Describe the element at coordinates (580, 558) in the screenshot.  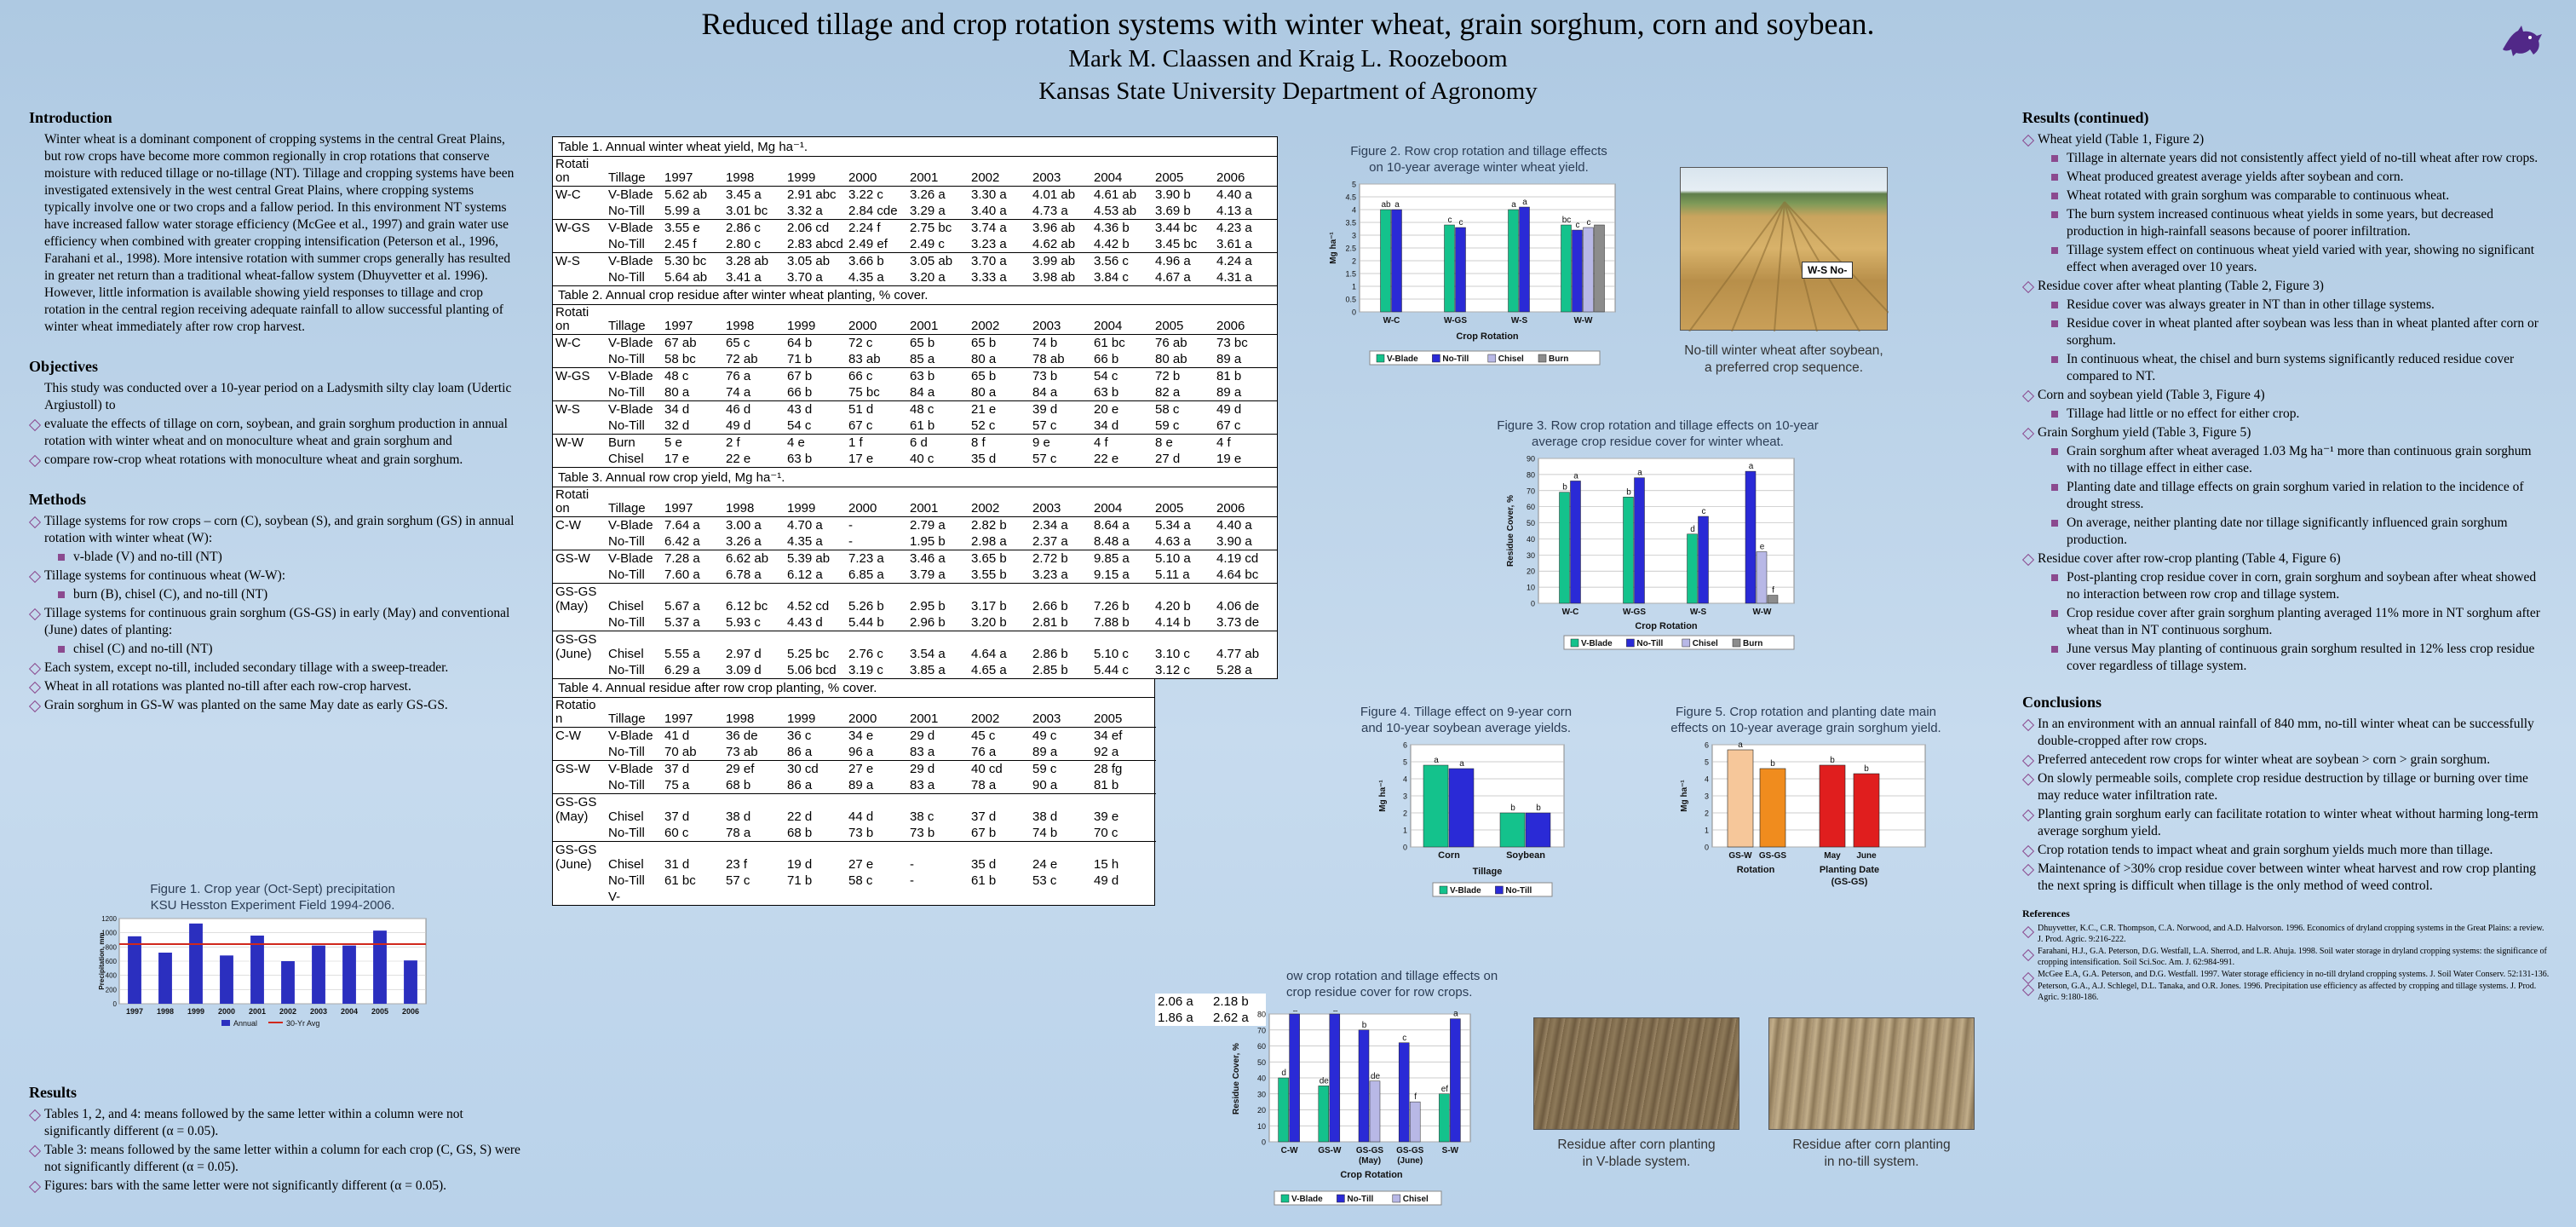
I see `table-rotation-cell: GS-W` at that location.